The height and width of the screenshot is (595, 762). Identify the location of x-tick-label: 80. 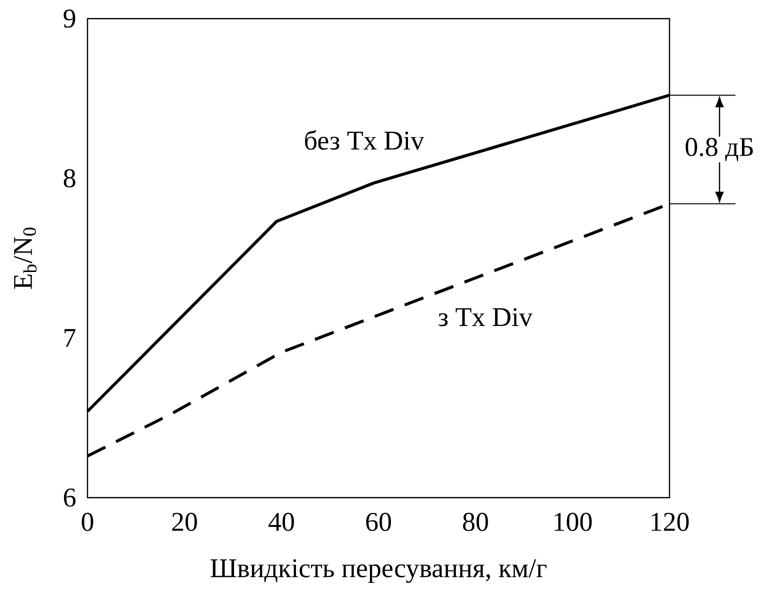
(475, 522).